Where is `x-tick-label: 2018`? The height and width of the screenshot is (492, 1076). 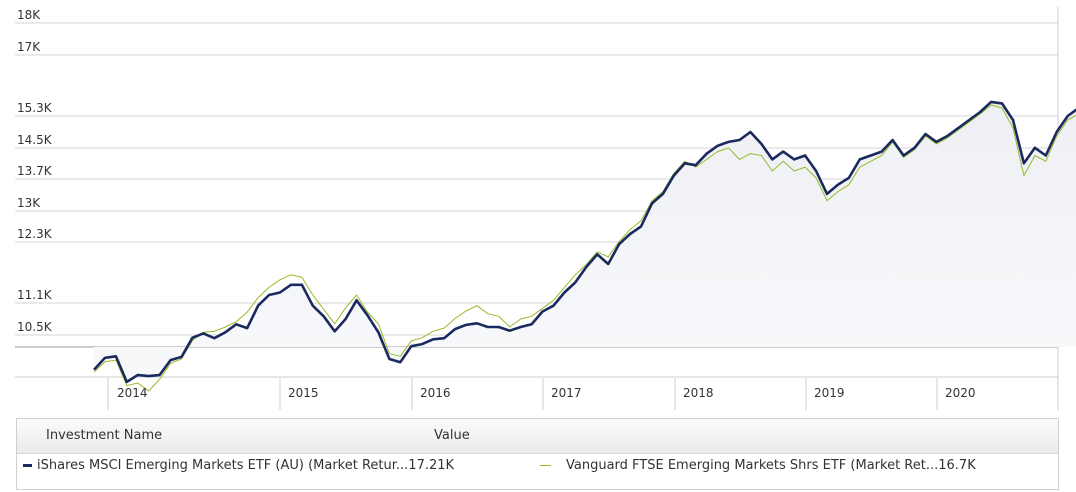
x-tick-label: 2018 is located at coordinates (698, 393).